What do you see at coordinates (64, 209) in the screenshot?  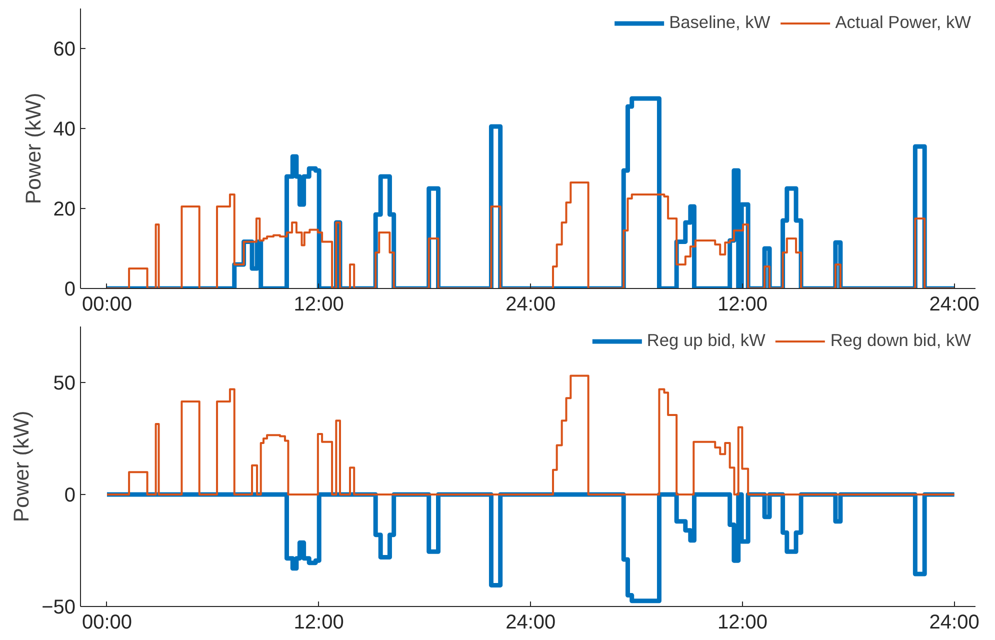 I see `y-tick-label: 20` at bounding box center [64, 209].